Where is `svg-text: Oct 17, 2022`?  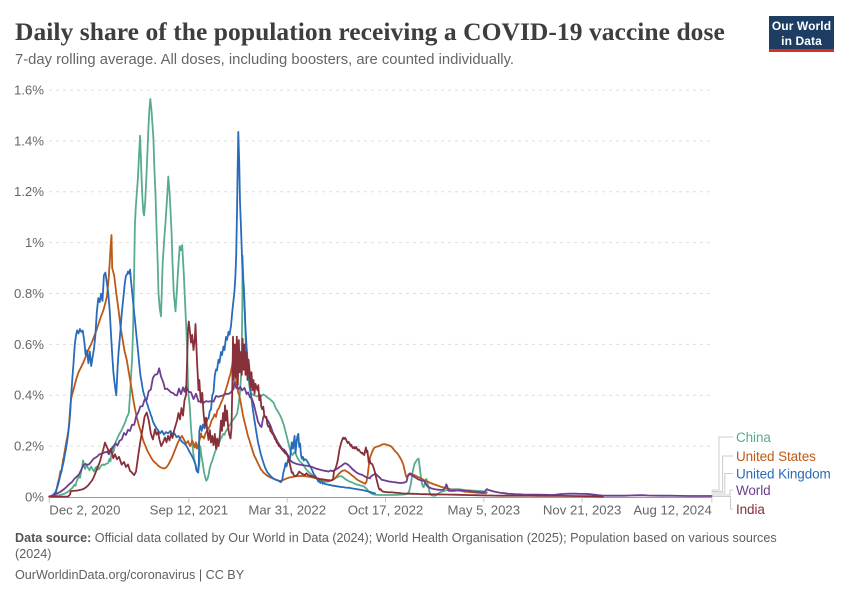 svg-text: Oct 17, 2022 is located at coordinates (386, 510).